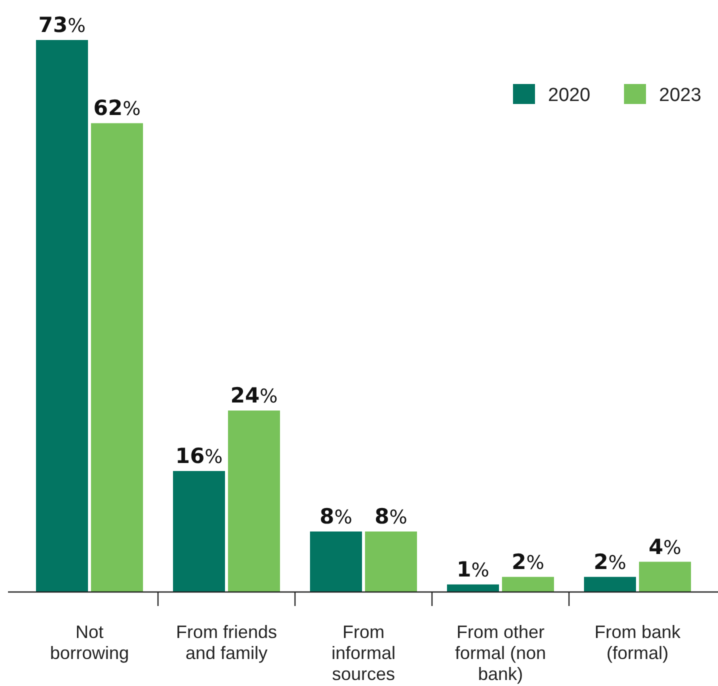  Describe the element at coordinates (500, 653) in the screenshot. I see `x-tick-label: From other formal (non bank)` at that location.